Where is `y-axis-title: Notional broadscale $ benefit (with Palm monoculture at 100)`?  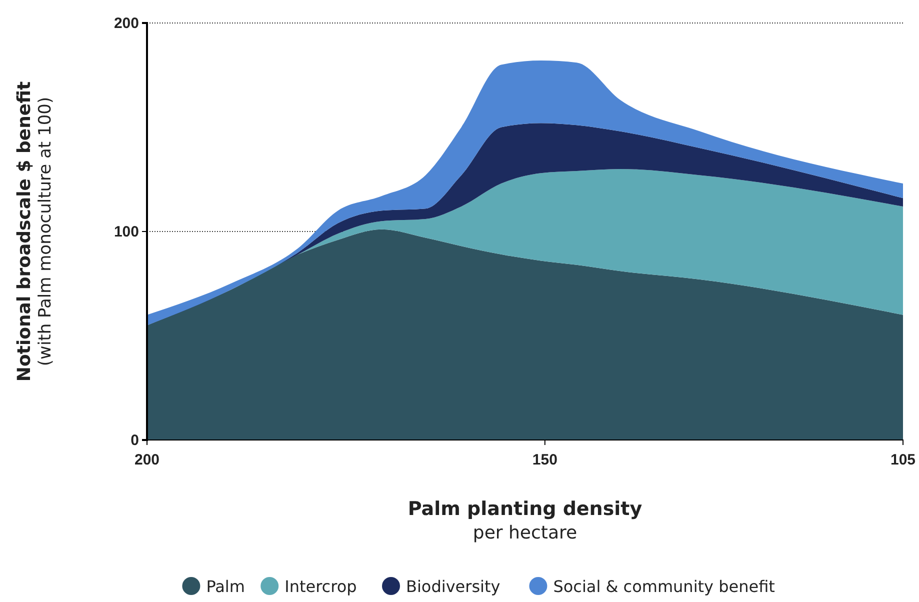
y-axis-title: Notional broadscale $ benefit (with Palm monoculture at 100) is located at coordinates (35, 231).